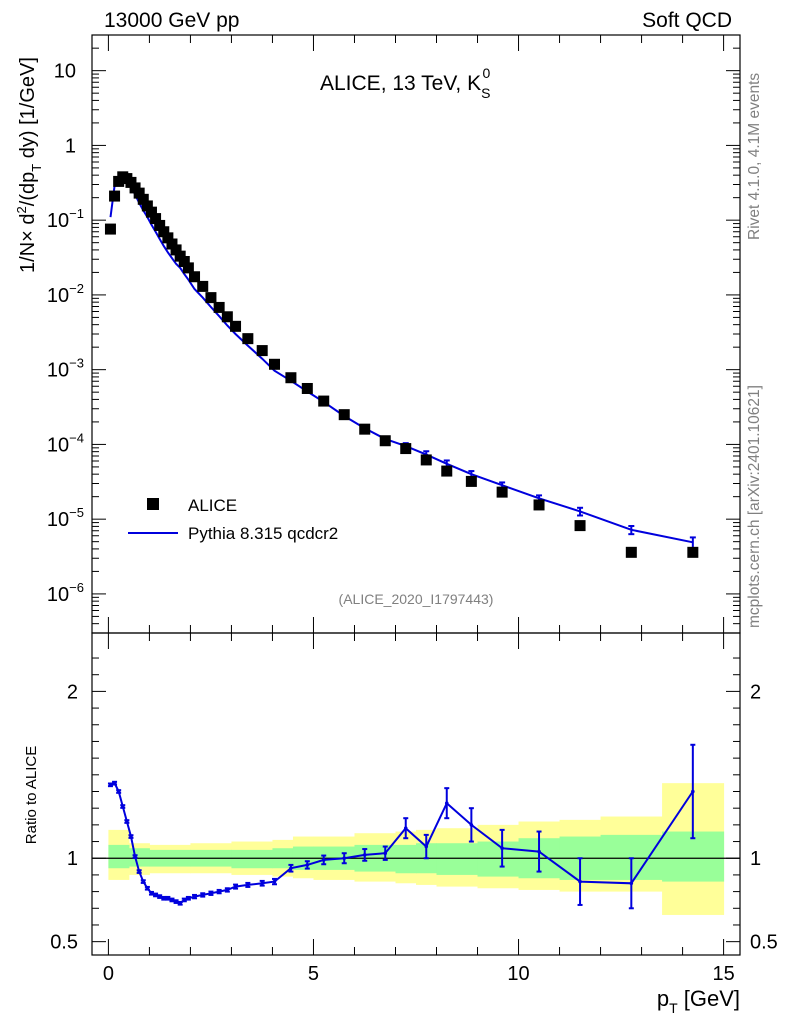 This screenshot has width=786, height=1024. I want to click on main-ytick-label: 10⁻³, so click(65, 369).